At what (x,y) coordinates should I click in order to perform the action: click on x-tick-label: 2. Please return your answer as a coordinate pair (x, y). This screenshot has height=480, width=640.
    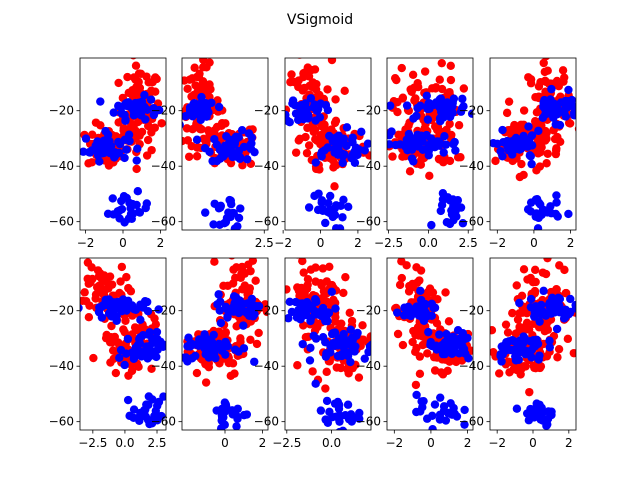
    Looking at the image, I should click on (358, 243).